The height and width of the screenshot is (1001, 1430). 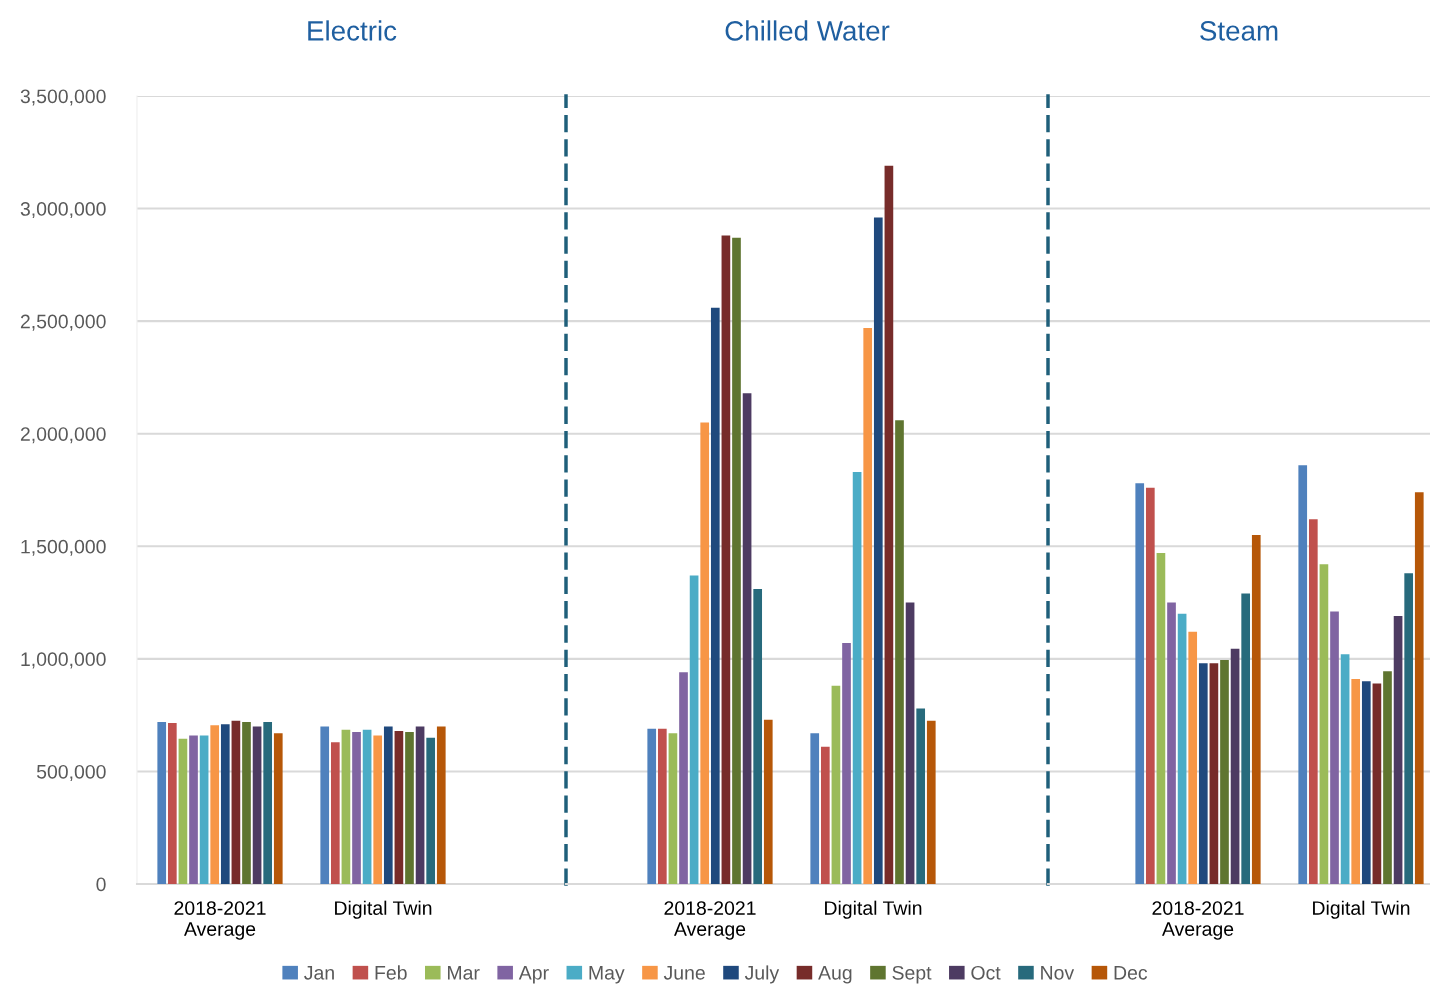 What do you see at coordinates (762, 974) in the screenshot?
I see `legend-label: July` at bounding box center [762, 974].